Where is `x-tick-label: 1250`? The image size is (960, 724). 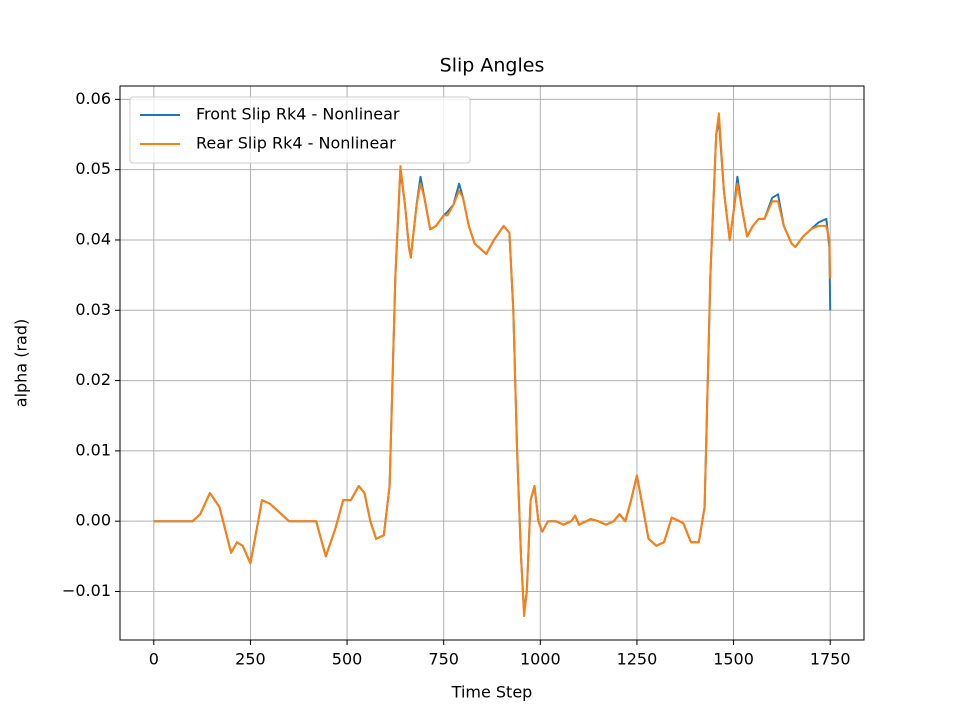 x-tick-label: 1250 is located at coordinates (637, 659).